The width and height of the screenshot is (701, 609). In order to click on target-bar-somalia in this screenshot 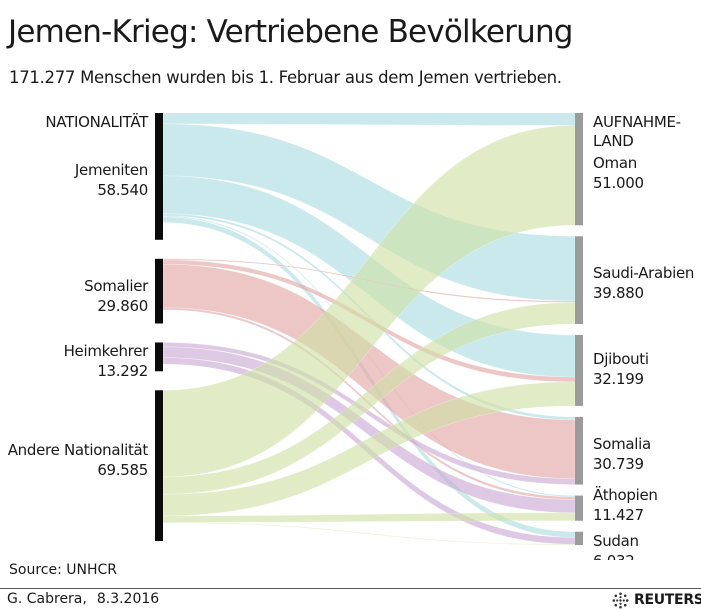, I will do `click(579, 450)`.